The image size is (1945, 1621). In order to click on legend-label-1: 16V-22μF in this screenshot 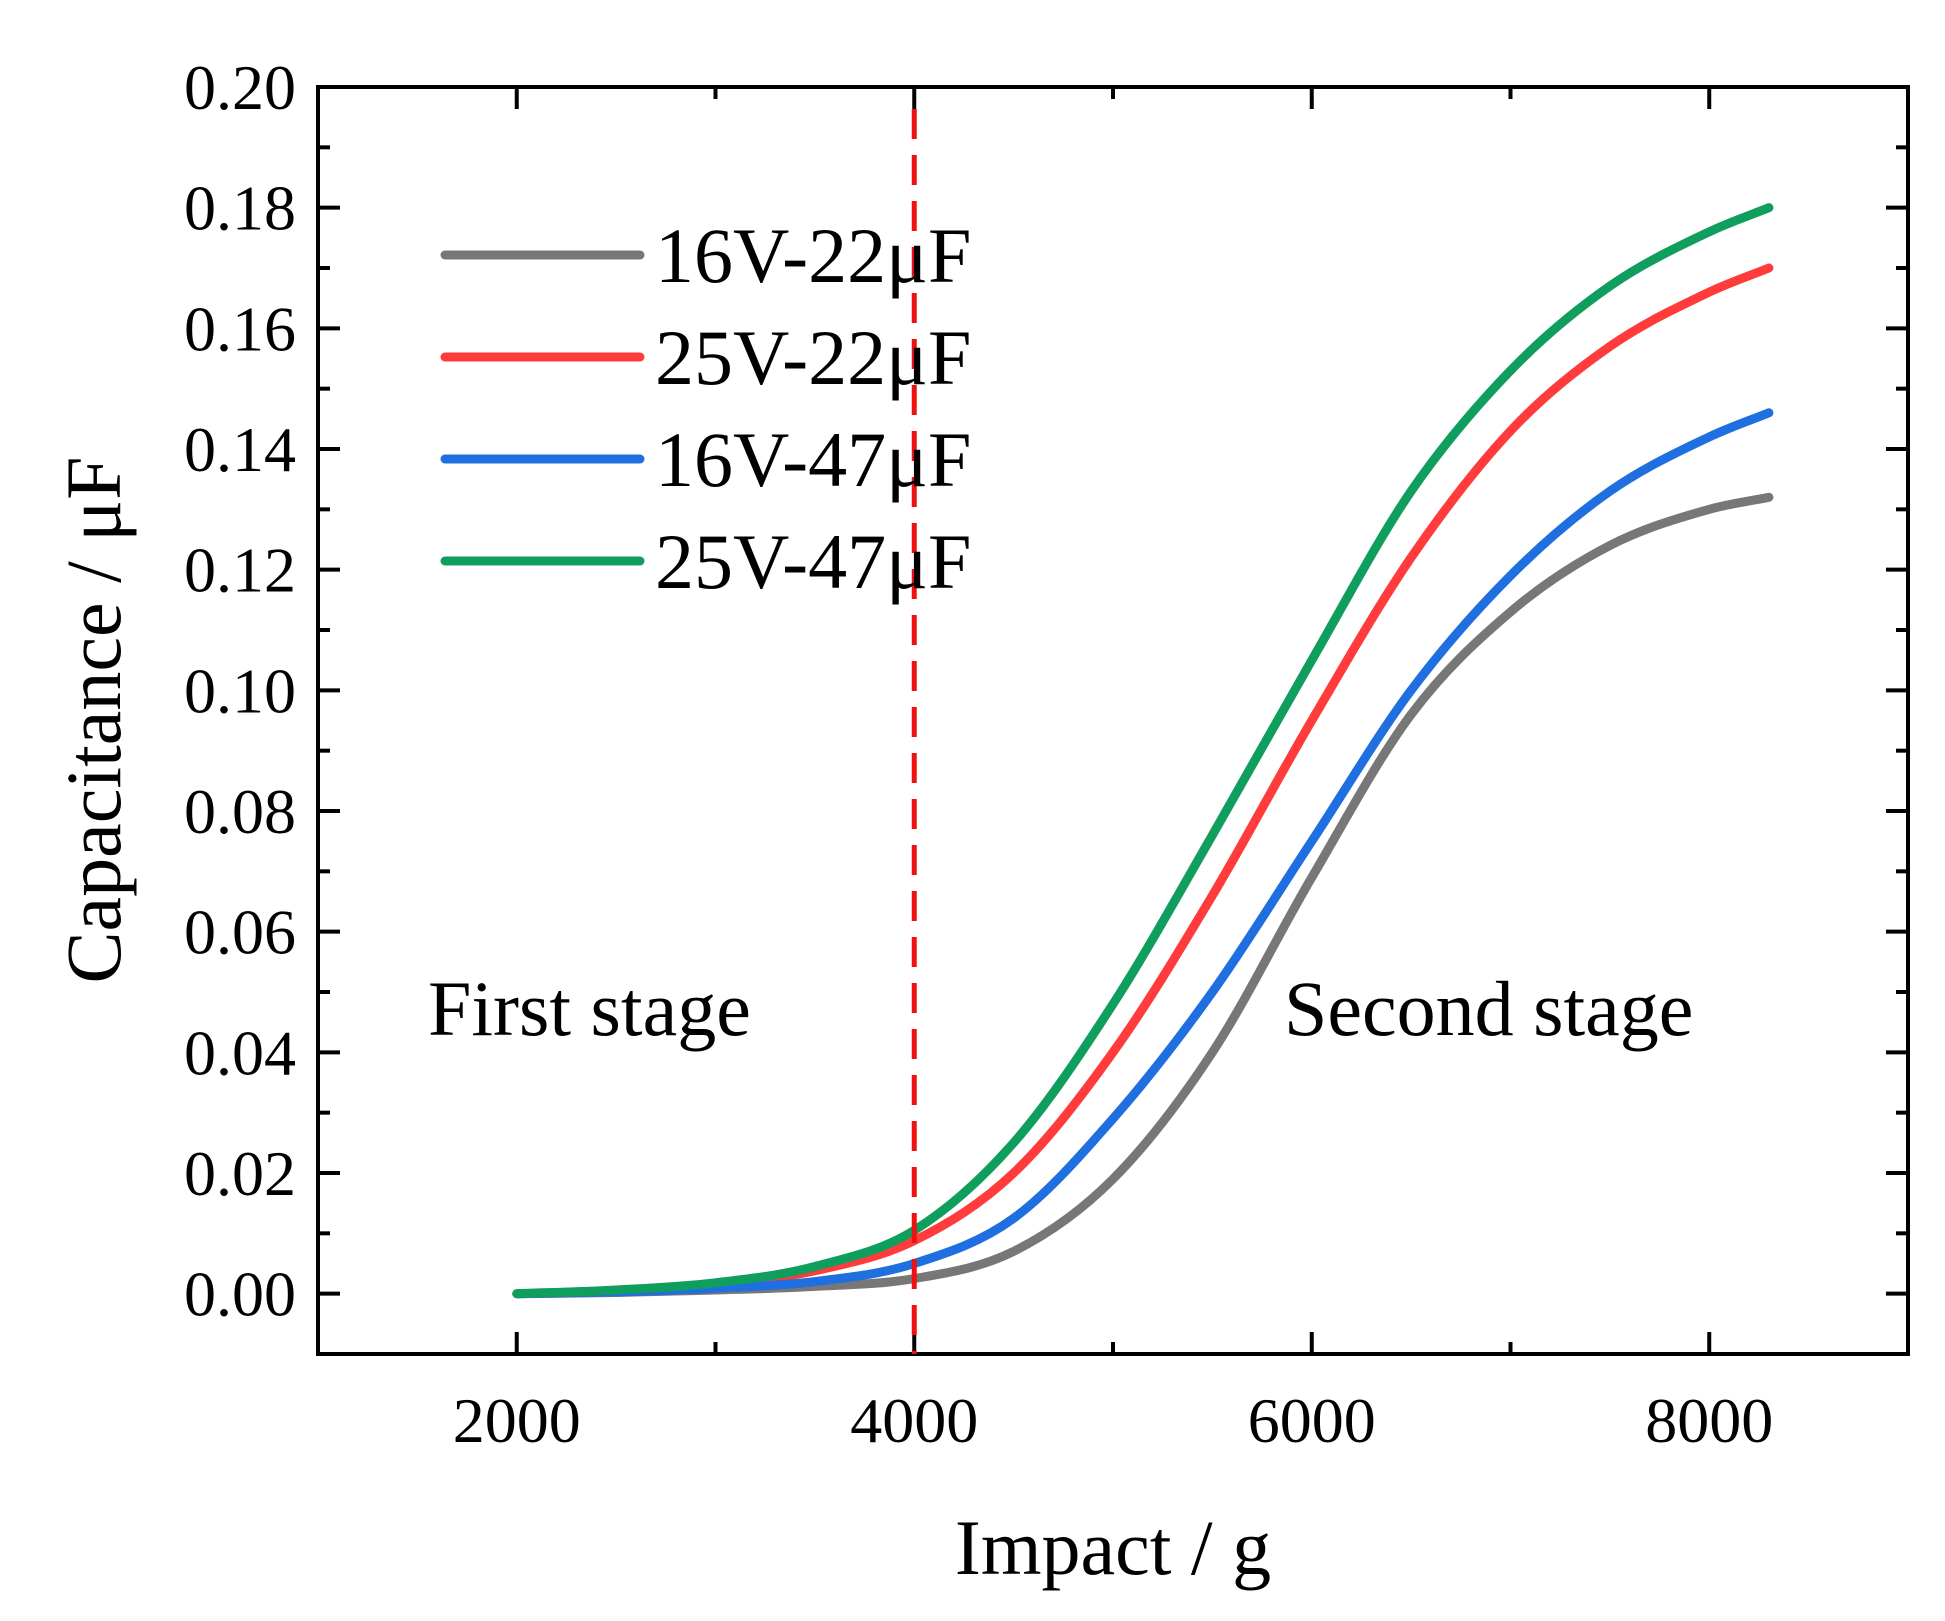, I will do `click(813, 255)`.